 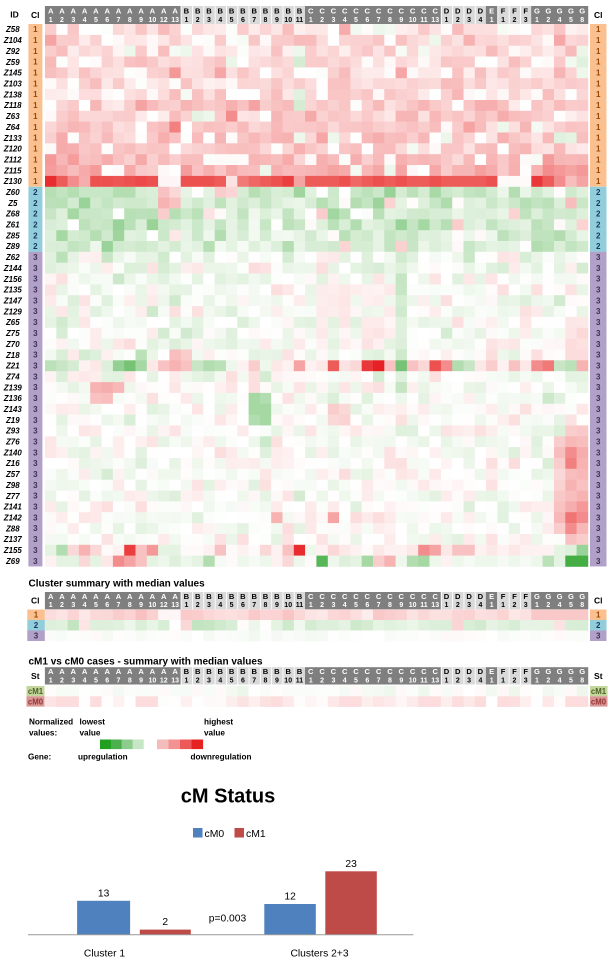 What do you see at coordinates (103, 757) in the screenshot?
I see `svg-text: upregulation` at bounding box center [103, 757].